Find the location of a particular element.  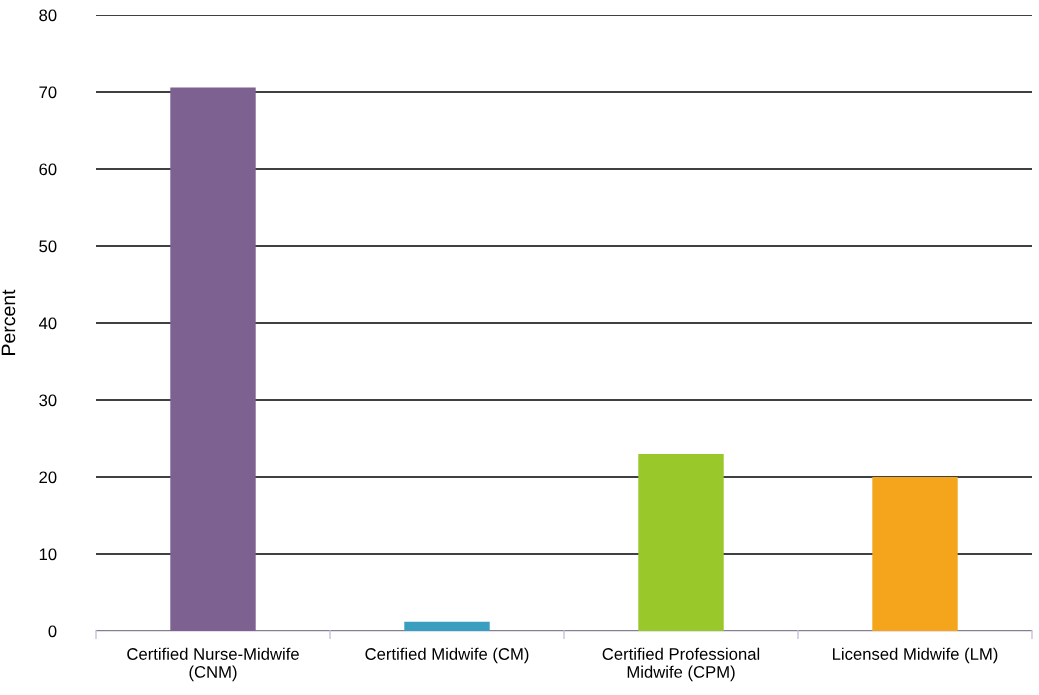

y-tick-label: 20 is located at coordinates (48, 477).